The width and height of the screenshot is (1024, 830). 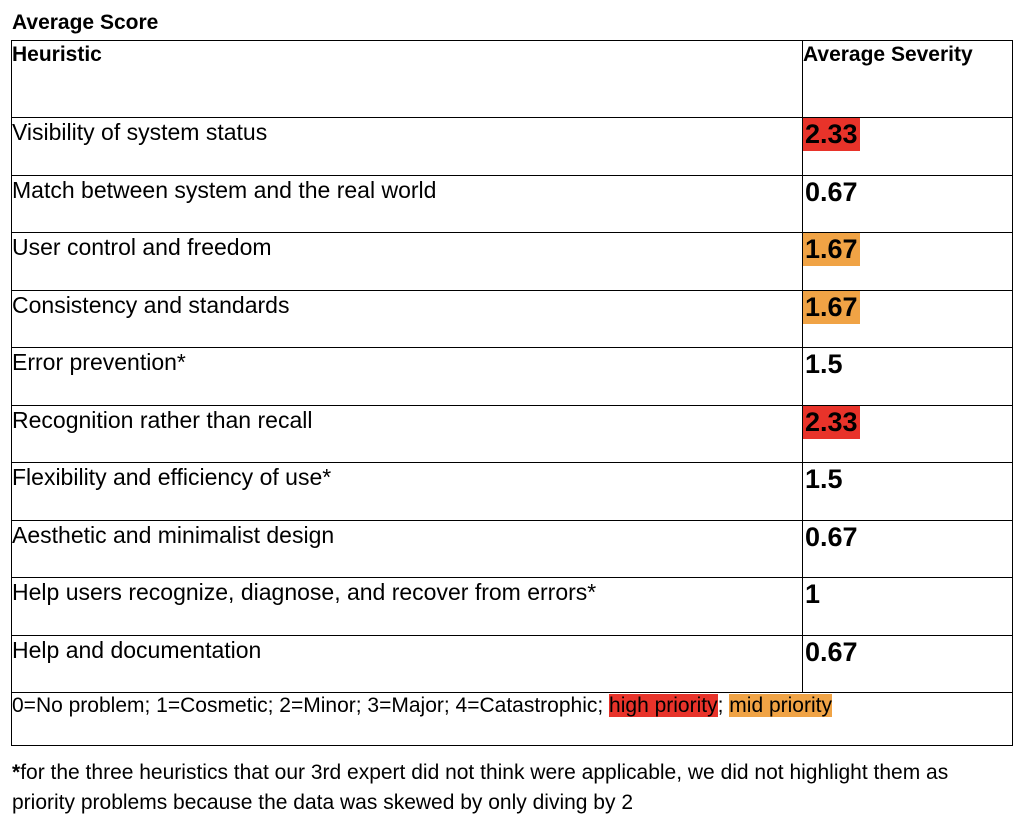 I want to click on table-row: Error prevention* 1.5, so click(x=512, y=377).